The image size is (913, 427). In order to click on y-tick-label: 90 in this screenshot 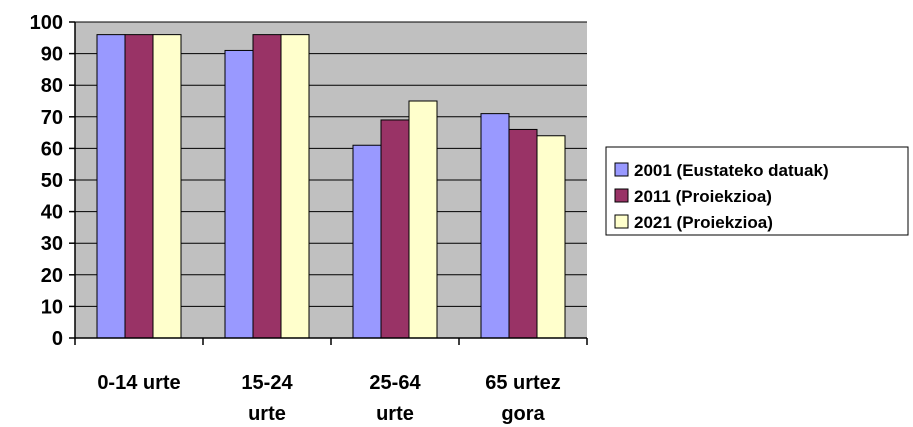, I will do `click(52, 55)`.